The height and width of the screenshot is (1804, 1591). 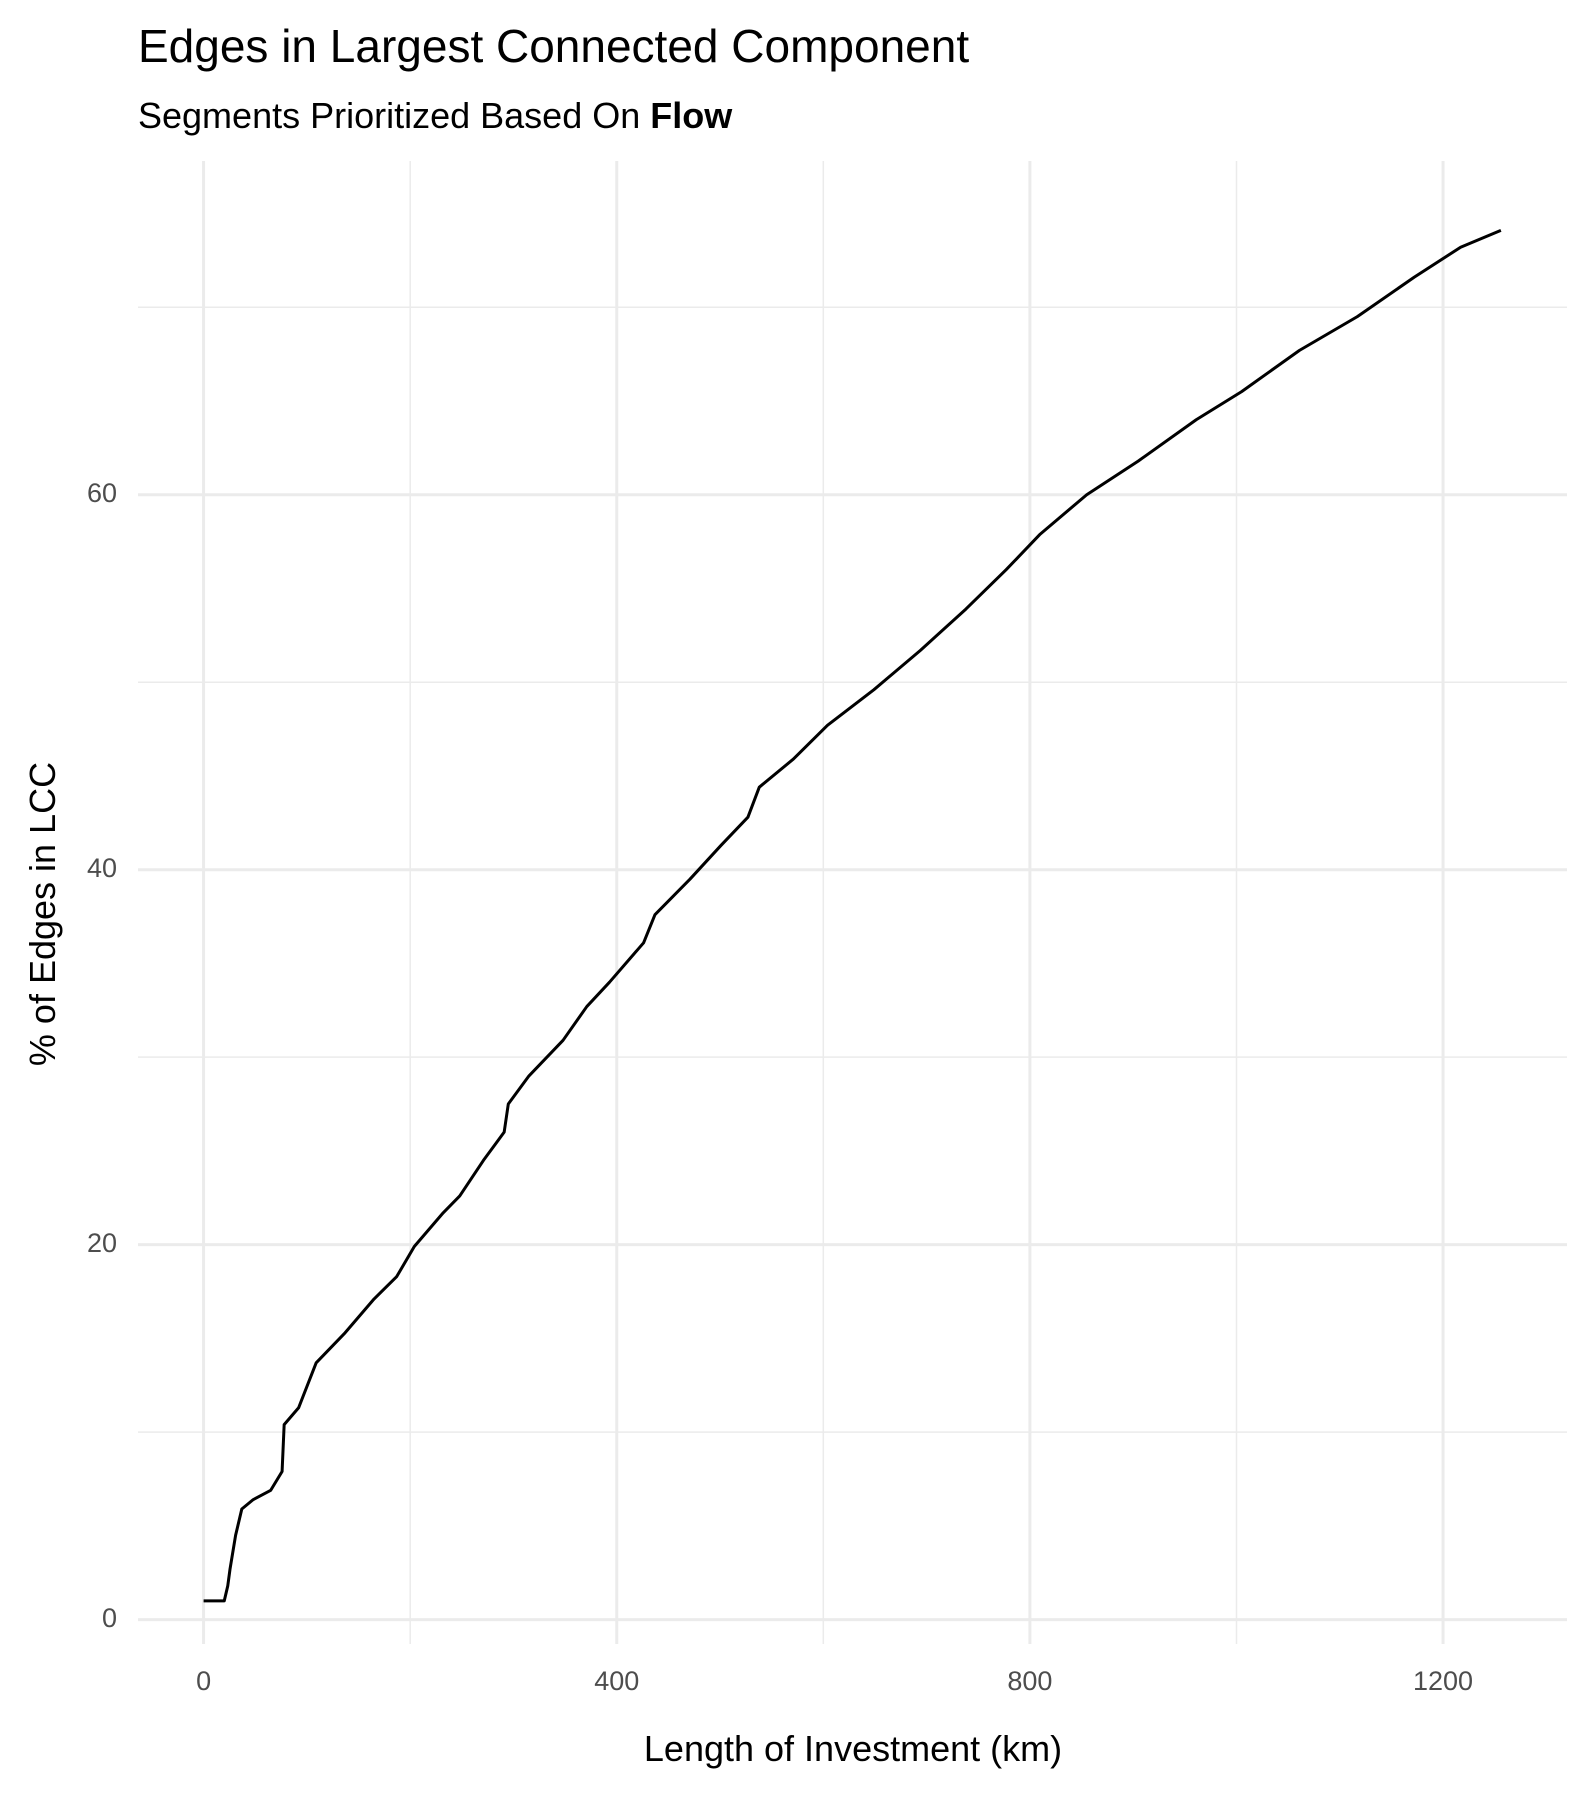 What do you see at coordinates (203, 1681) in the screenshot?
I see `x-tick-label: 0` at bounding box center [203, 1681].